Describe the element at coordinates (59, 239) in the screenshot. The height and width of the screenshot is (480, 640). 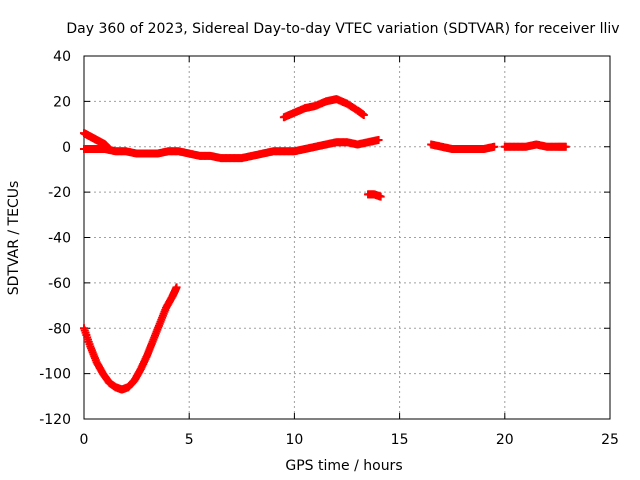
I see `y-tick-label: -40` at that location.